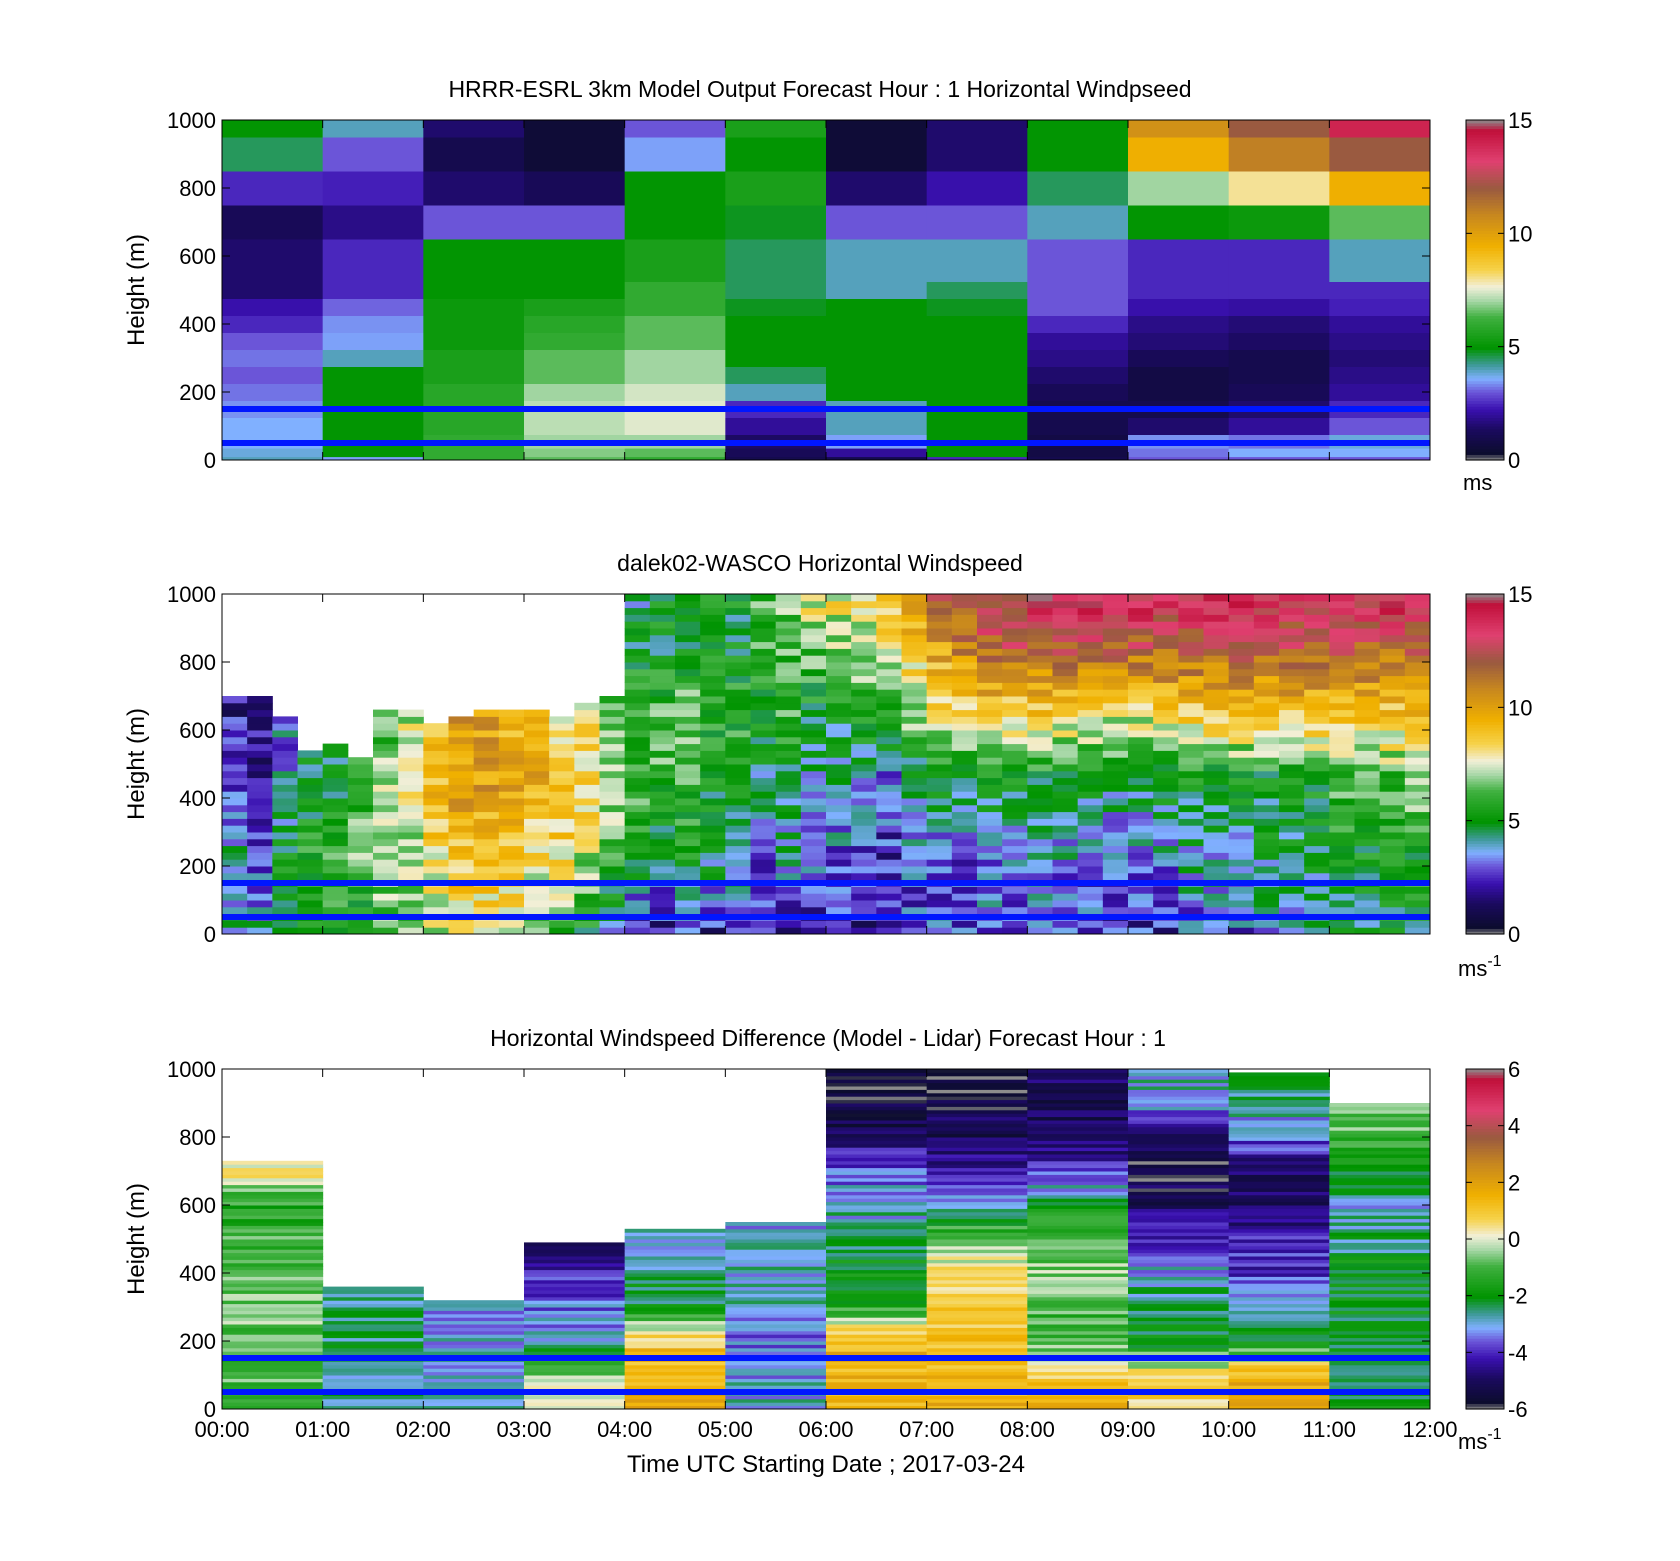 This screenshot has width=1680, height=1561. Describe the element at coordinates (136, 1239) in the screenshot. I see `panel-difference-ylabel: Height (m)` at that location.